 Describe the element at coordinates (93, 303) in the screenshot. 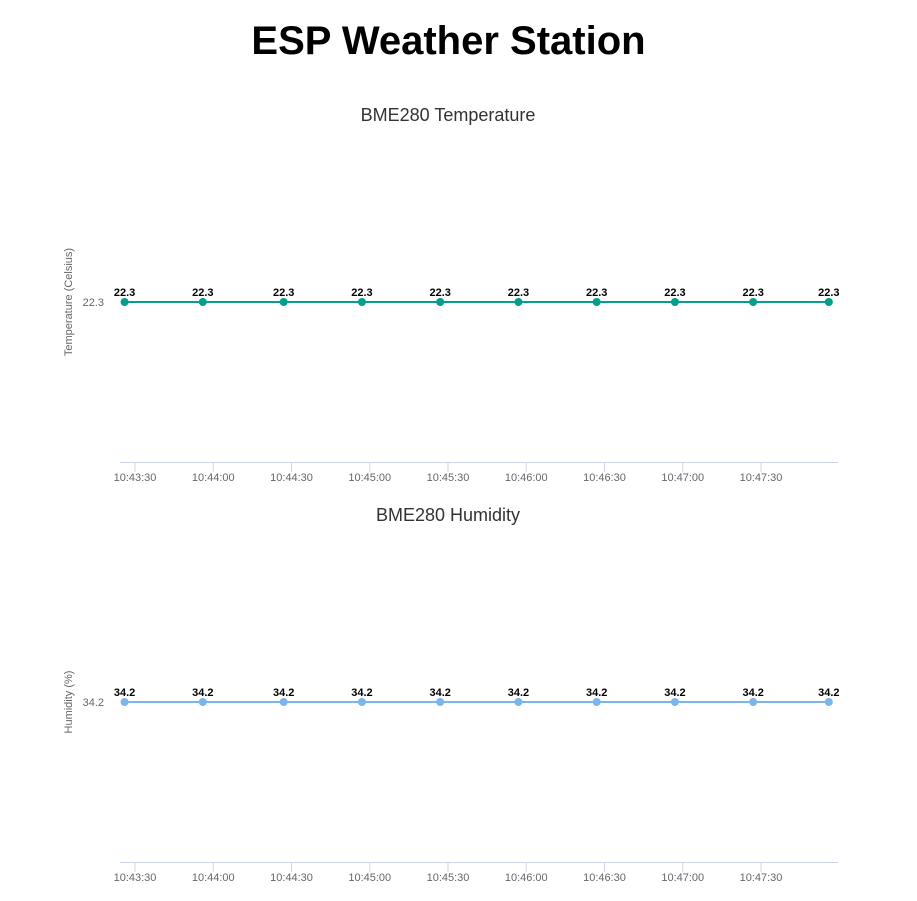

I see `temperature-y-tick-label: 22.3` at that location.